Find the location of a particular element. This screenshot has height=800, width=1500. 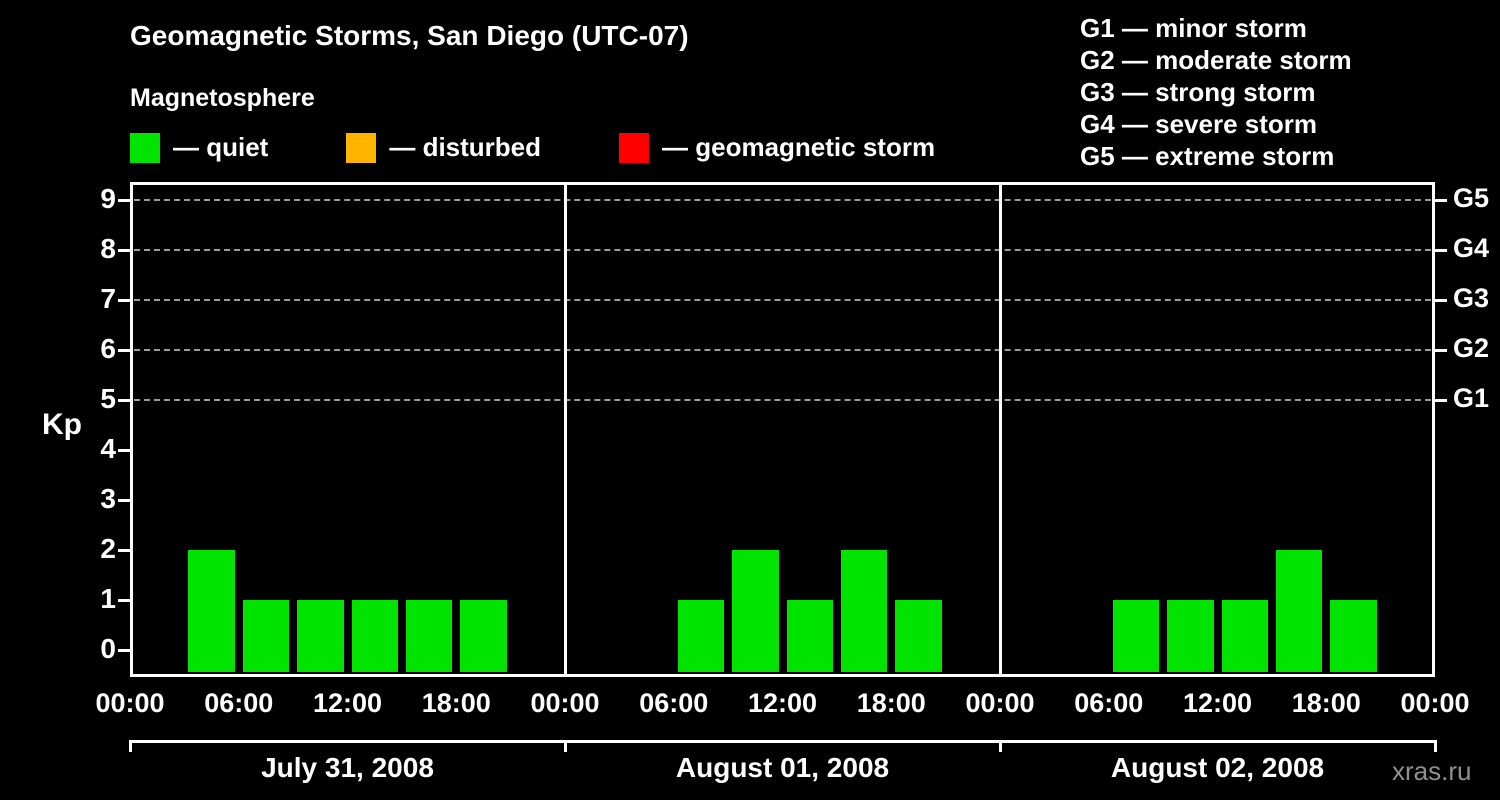

legend-item-quiet: — quiet is located at coordinates (199, 147).